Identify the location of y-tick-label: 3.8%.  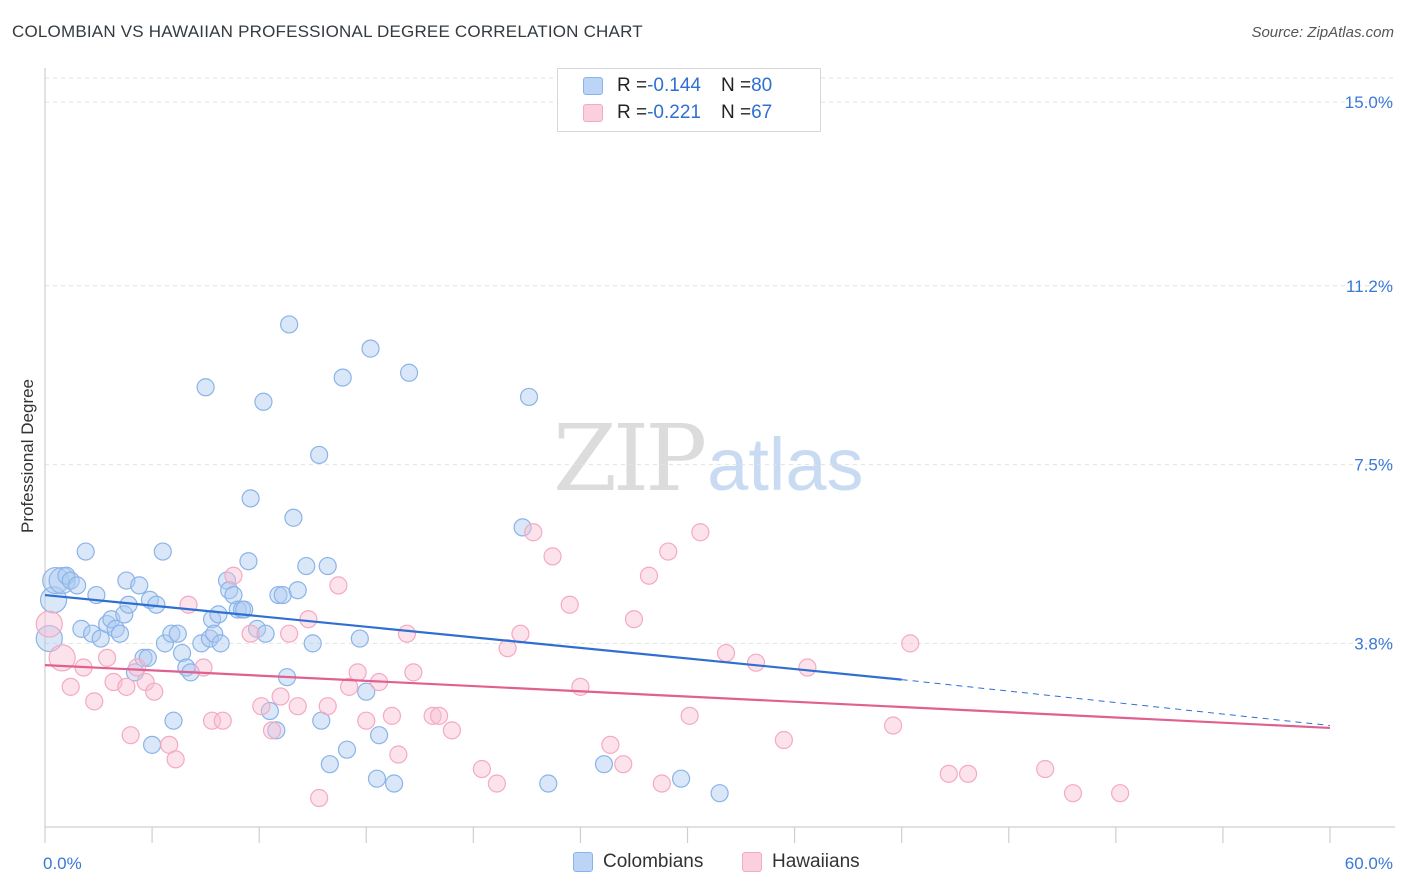
(1373, 643).